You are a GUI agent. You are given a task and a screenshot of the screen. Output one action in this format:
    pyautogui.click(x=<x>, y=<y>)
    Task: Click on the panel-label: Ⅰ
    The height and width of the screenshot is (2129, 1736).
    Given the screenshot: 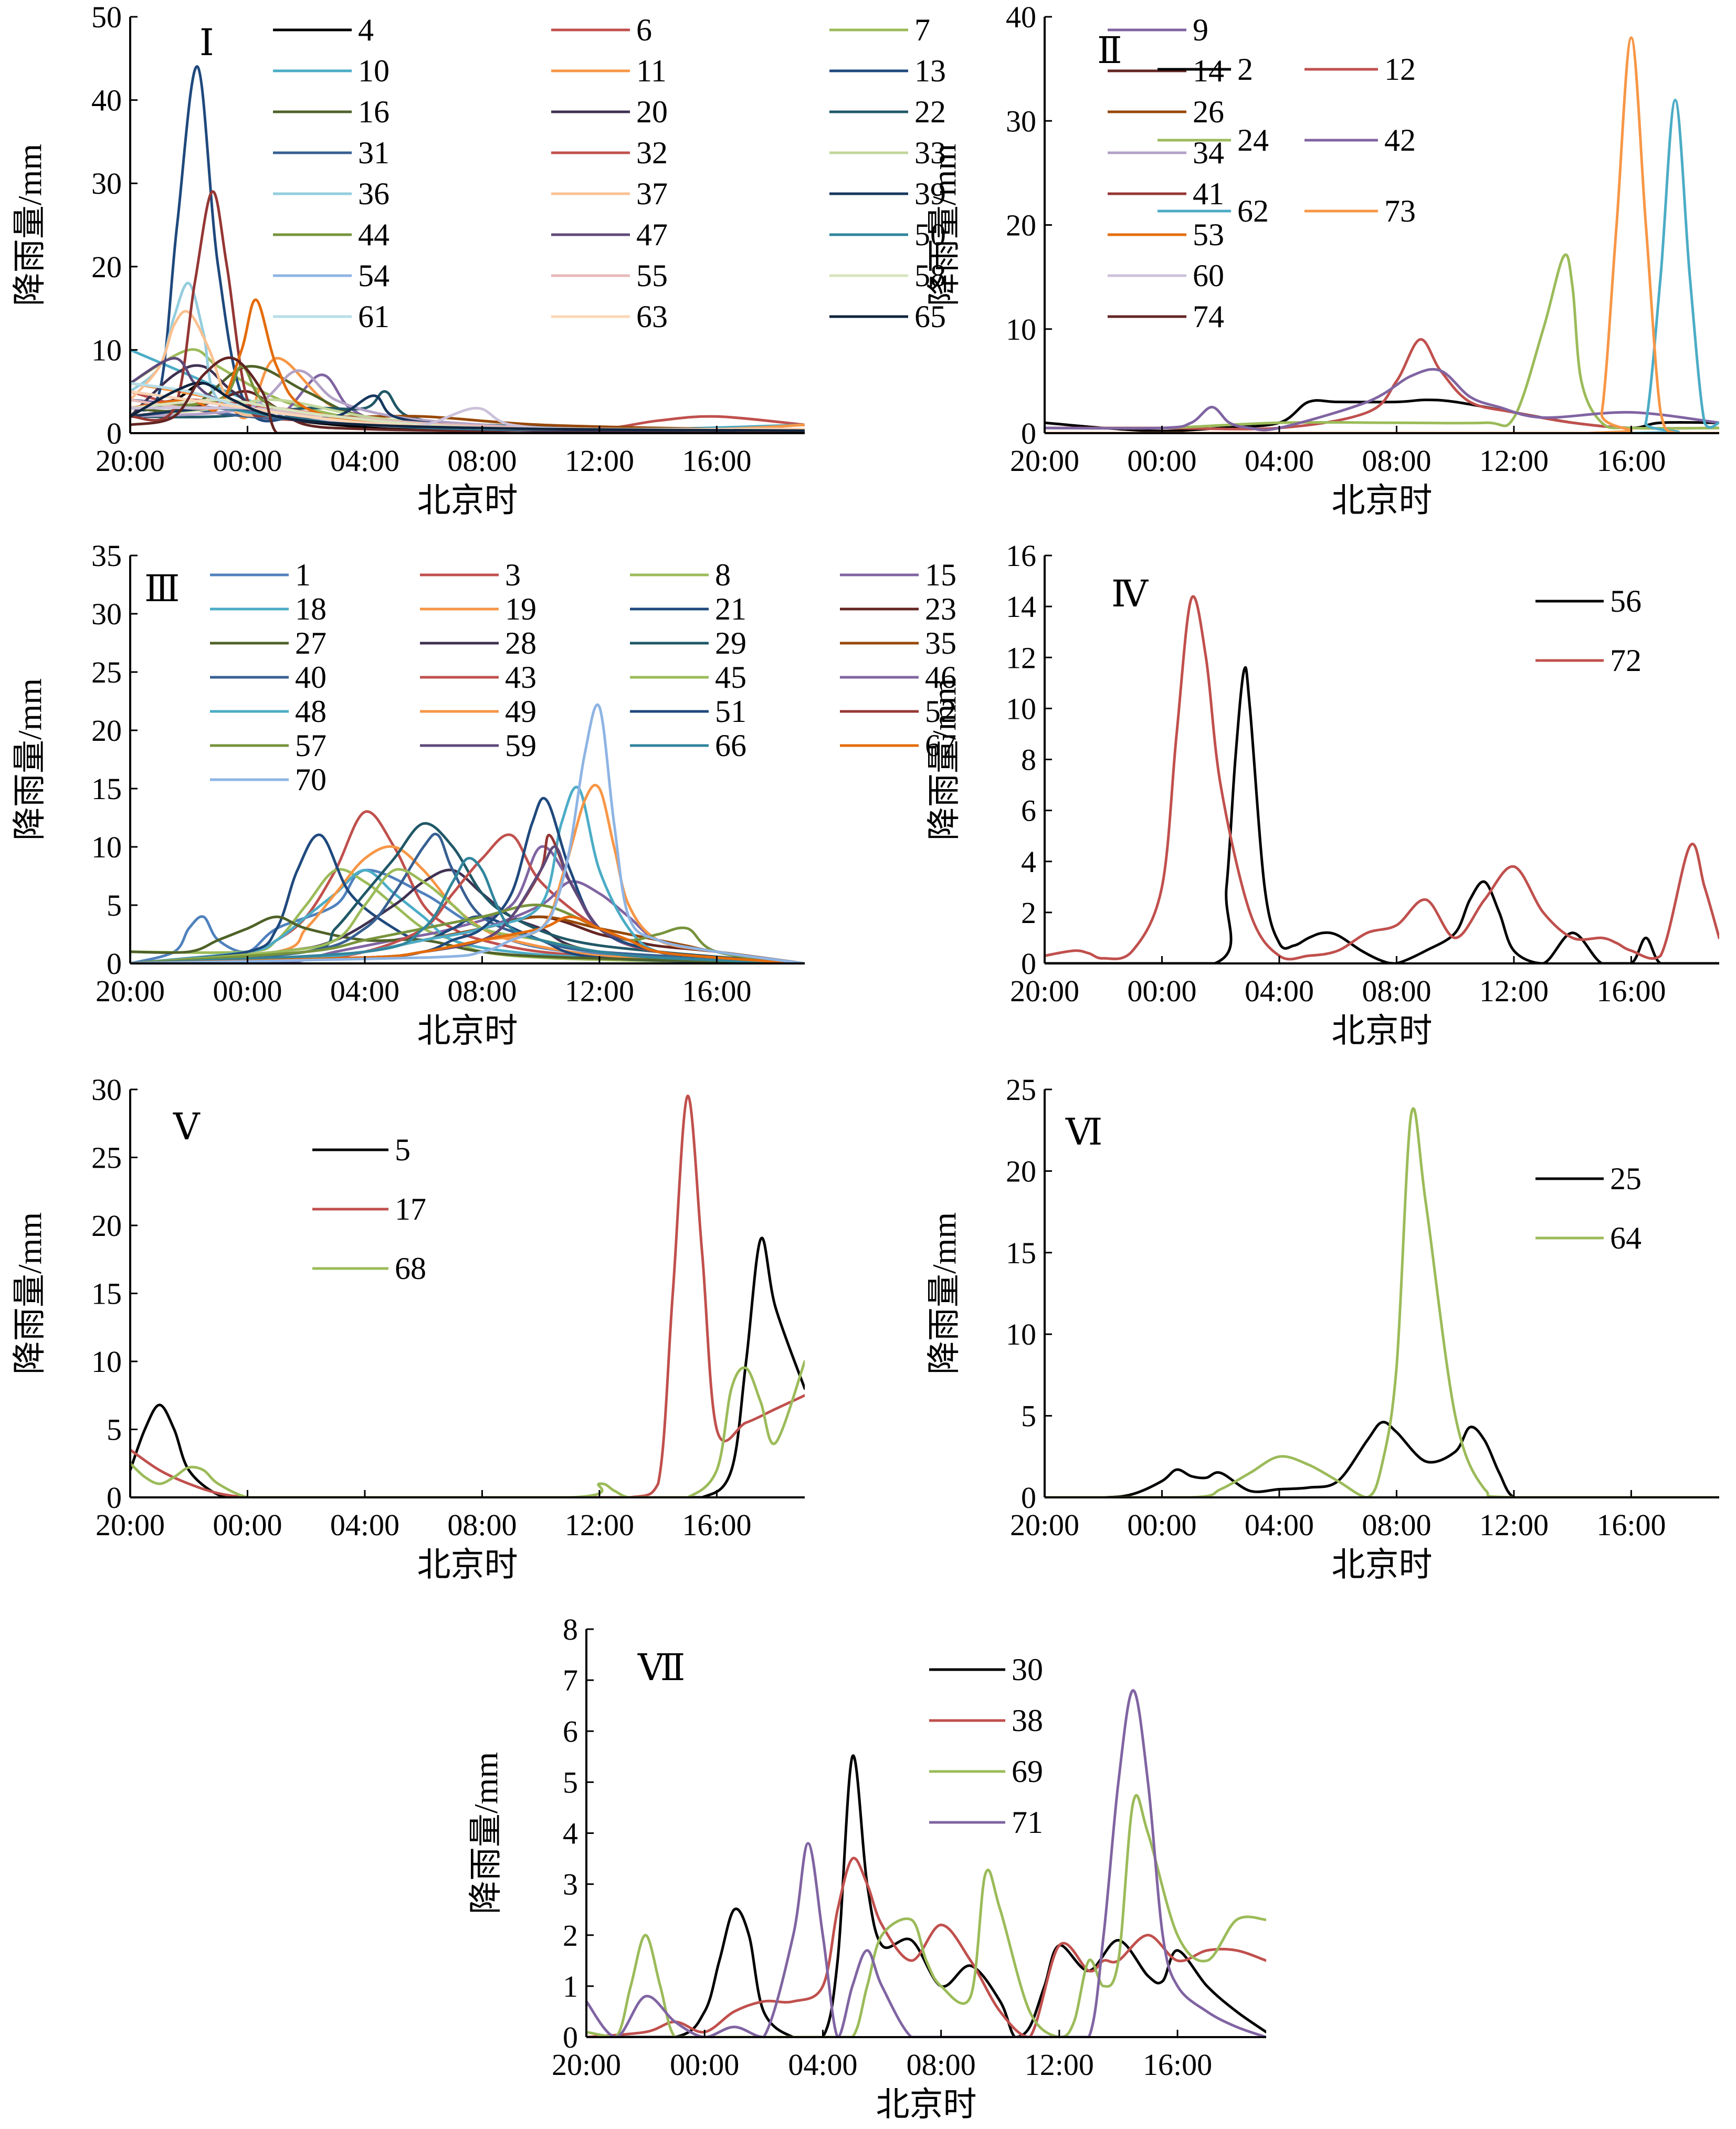 What is the action you would take?
    pyautogui.click(x=207, y=43)
    